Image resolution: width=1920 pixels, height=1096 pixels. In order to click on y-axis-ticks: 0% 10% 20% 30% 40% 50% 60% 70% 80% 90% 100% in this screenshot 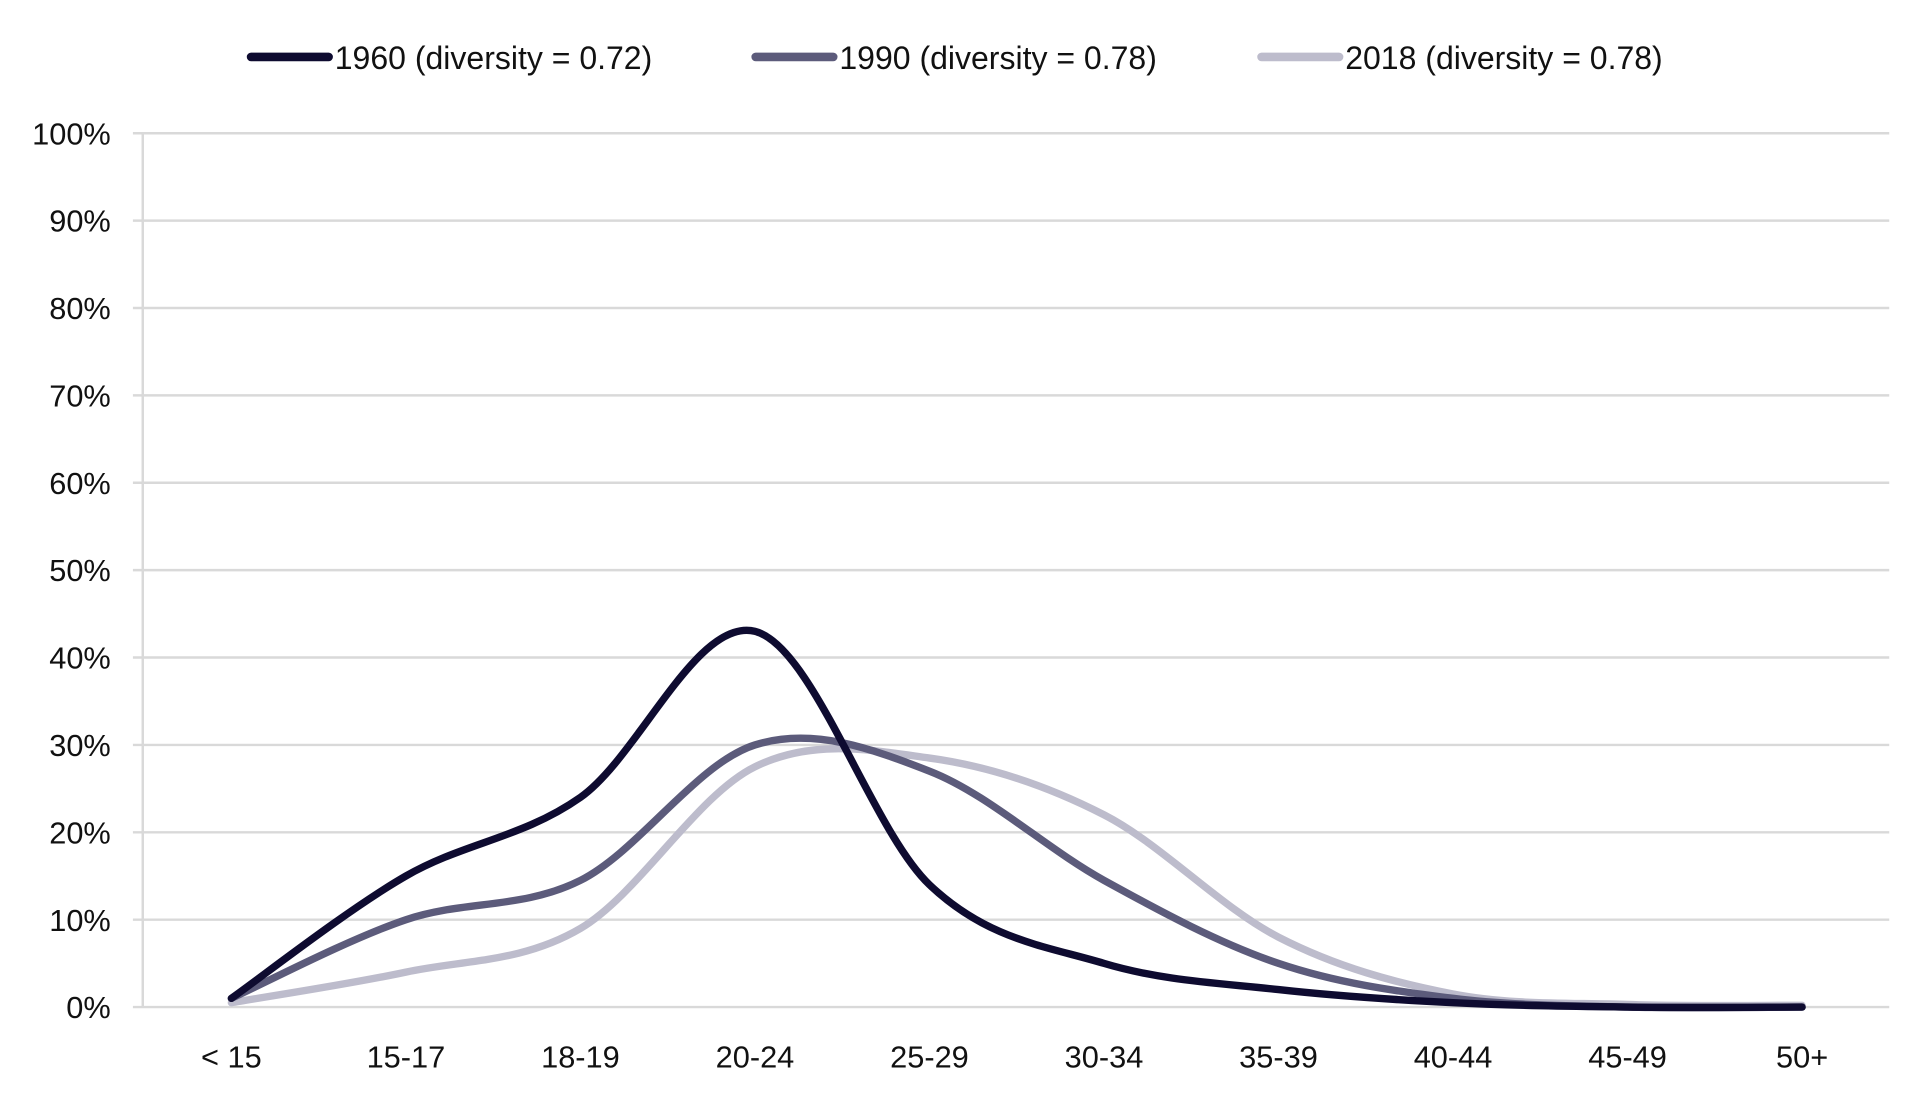, I will do `click(71, 570)`.